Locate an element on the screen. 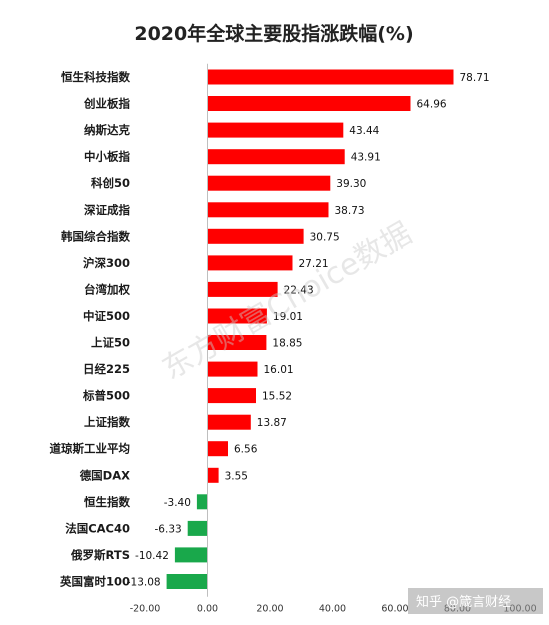 The image size is (549, 625). value-label: 22.43 is located at coordinates (299, 290).